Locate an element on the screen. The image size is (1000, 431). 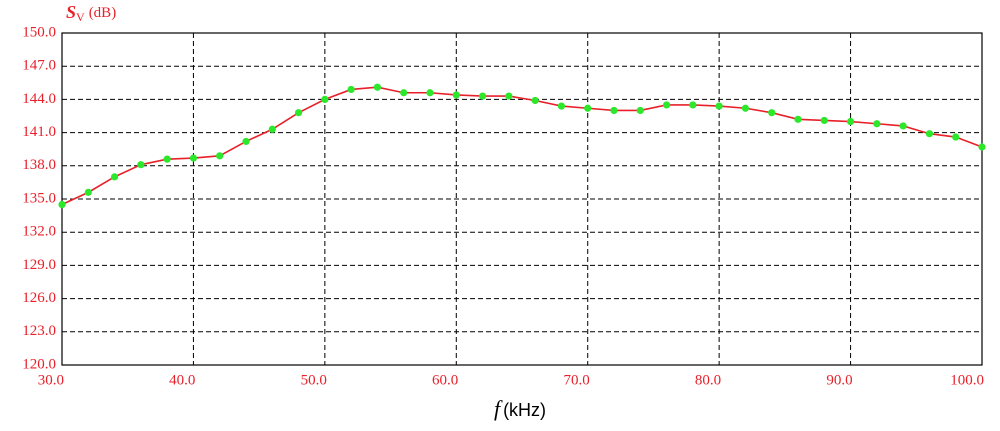
x-tick-label: 80.0 is located at coordinates (708, 380).